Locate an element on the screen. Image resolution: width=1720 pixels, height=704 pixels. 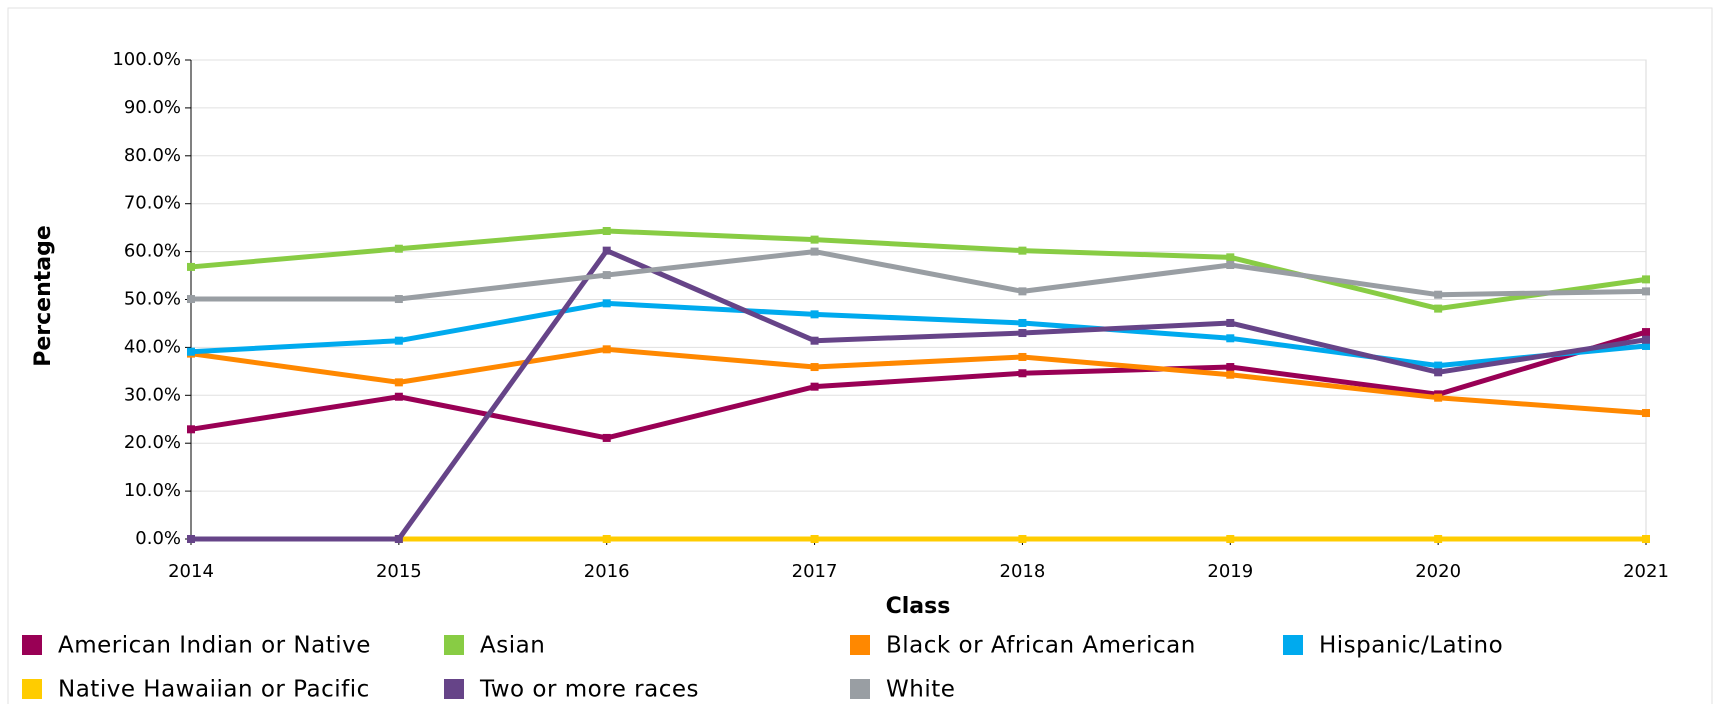
legend-label: White is located at coordinates (920, 690).